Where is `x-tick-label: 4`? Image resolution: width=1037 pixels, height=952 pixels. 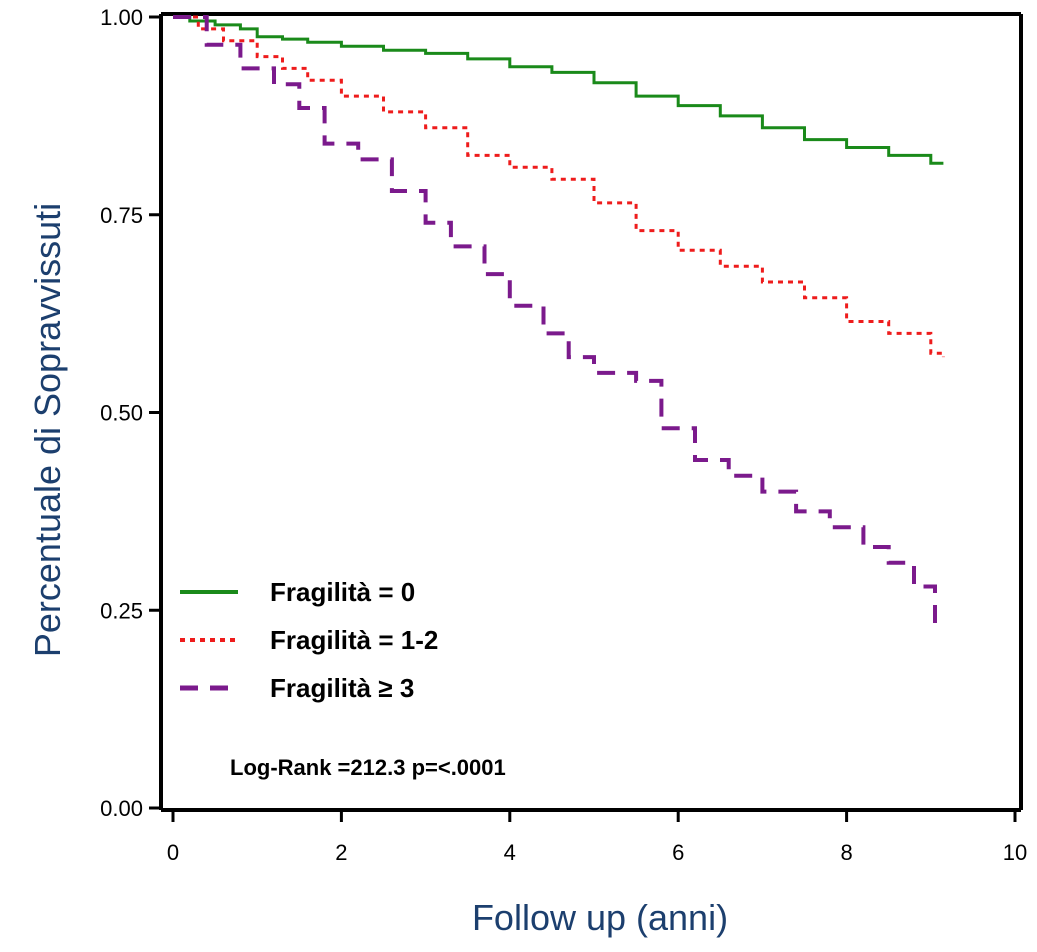
x-tick-label: 4 is located at coordinates (510, 852).